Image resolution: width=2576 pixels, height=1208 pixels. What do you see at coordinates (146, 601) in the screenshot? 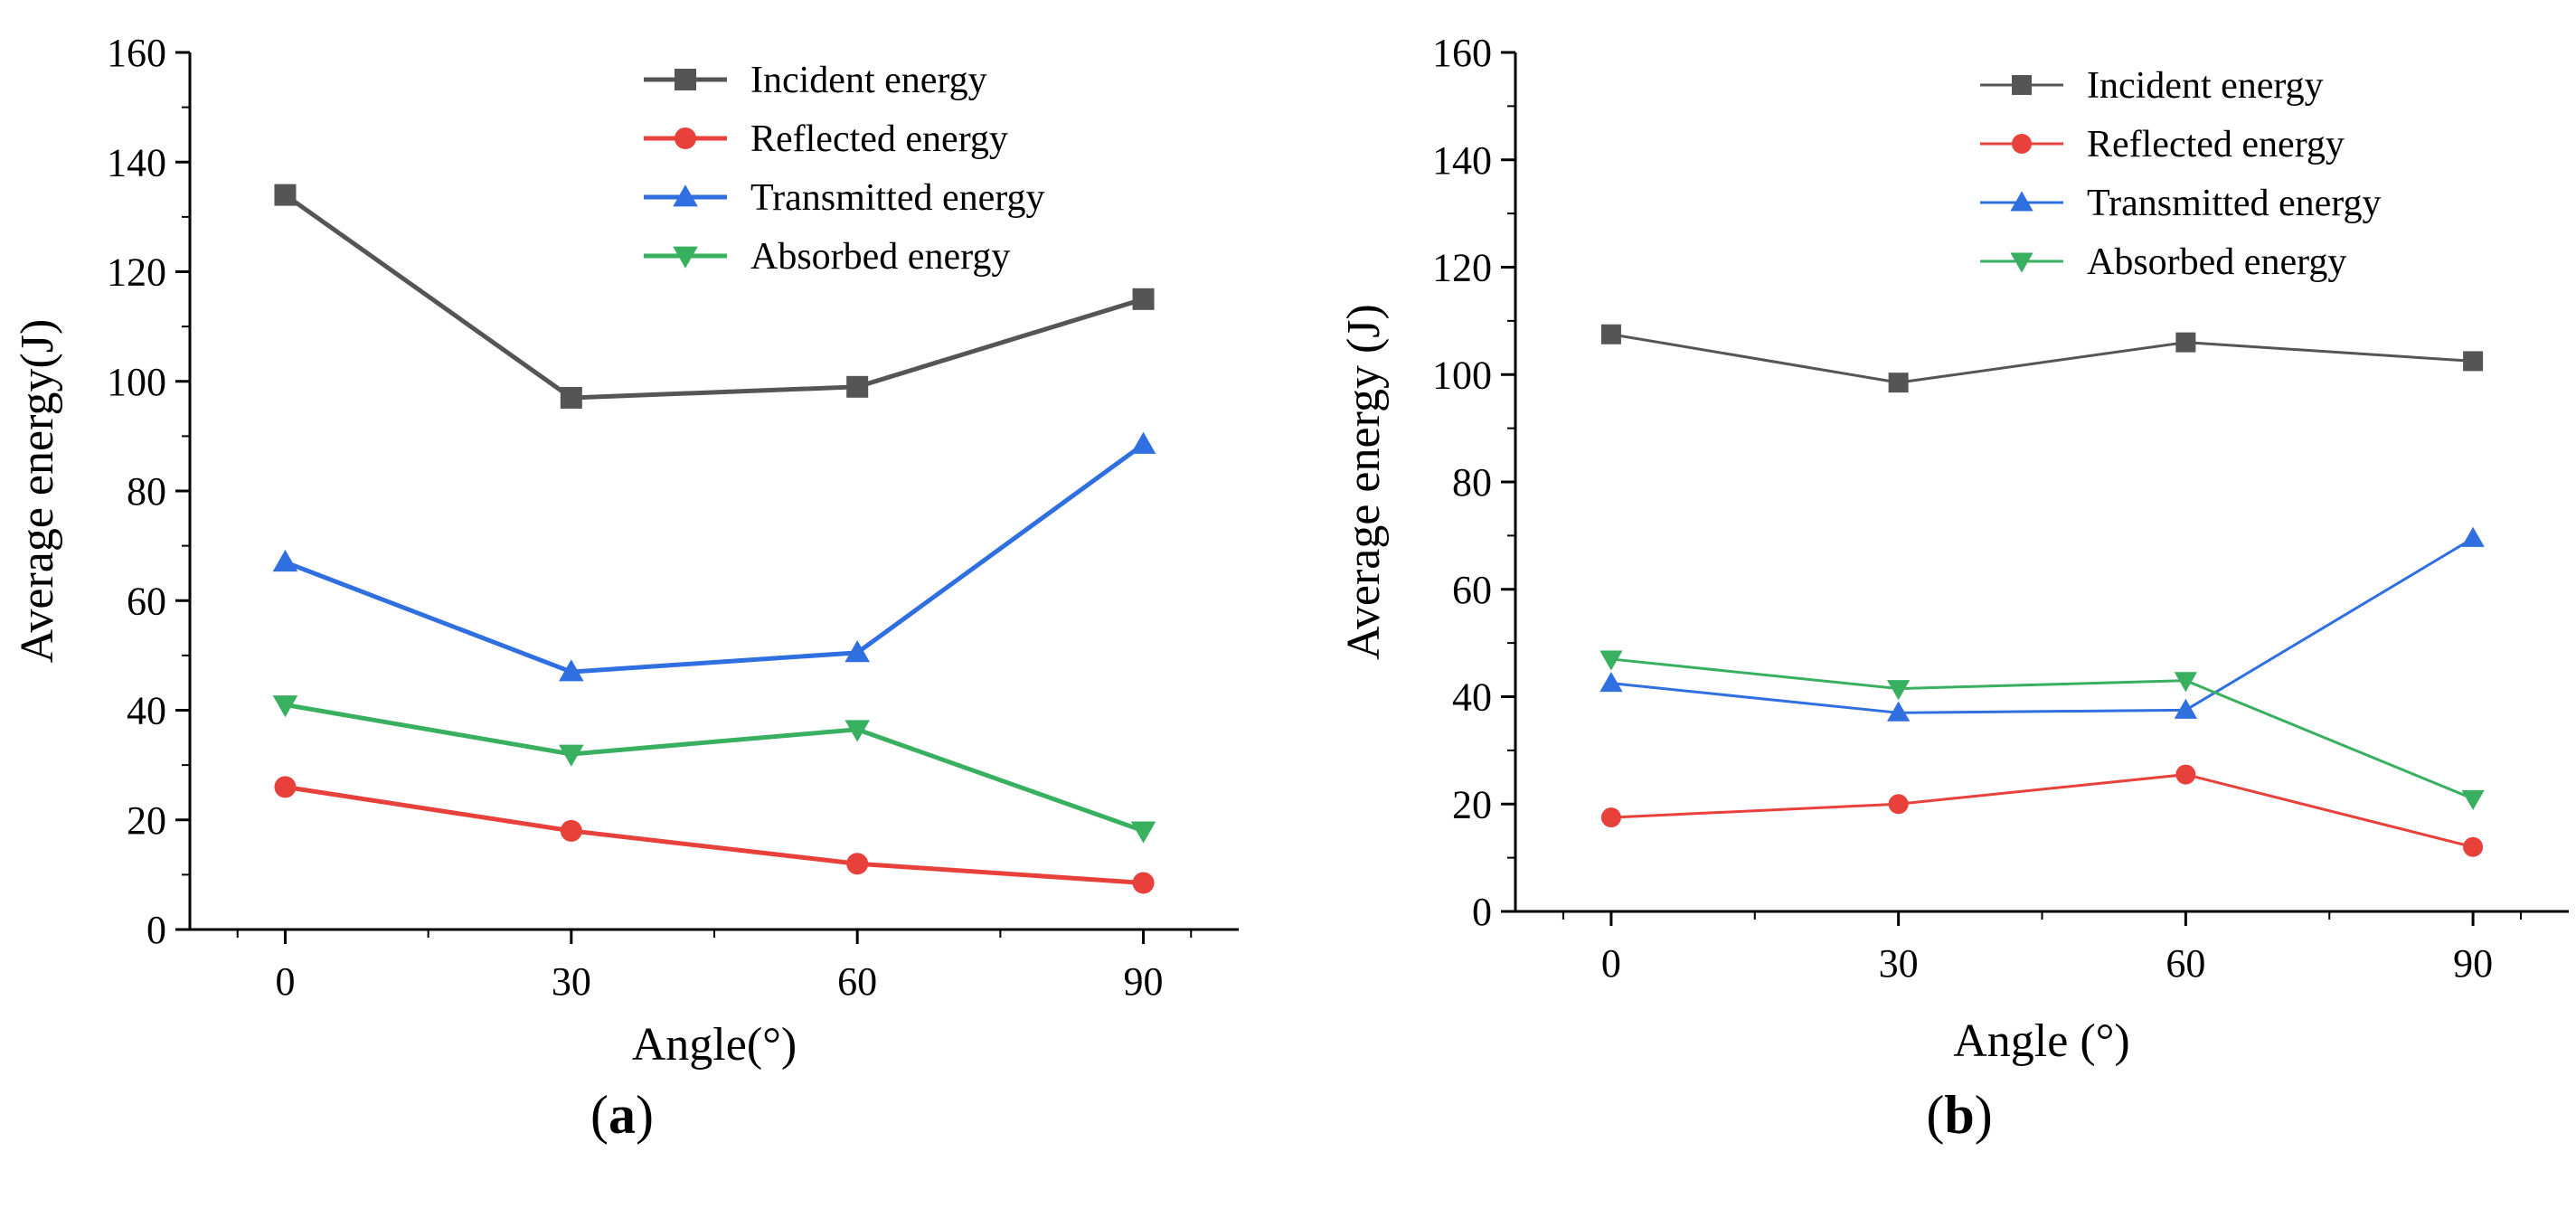
I see `chart-a-y-tick-label-3: 60` at bounding box center [146, 601].